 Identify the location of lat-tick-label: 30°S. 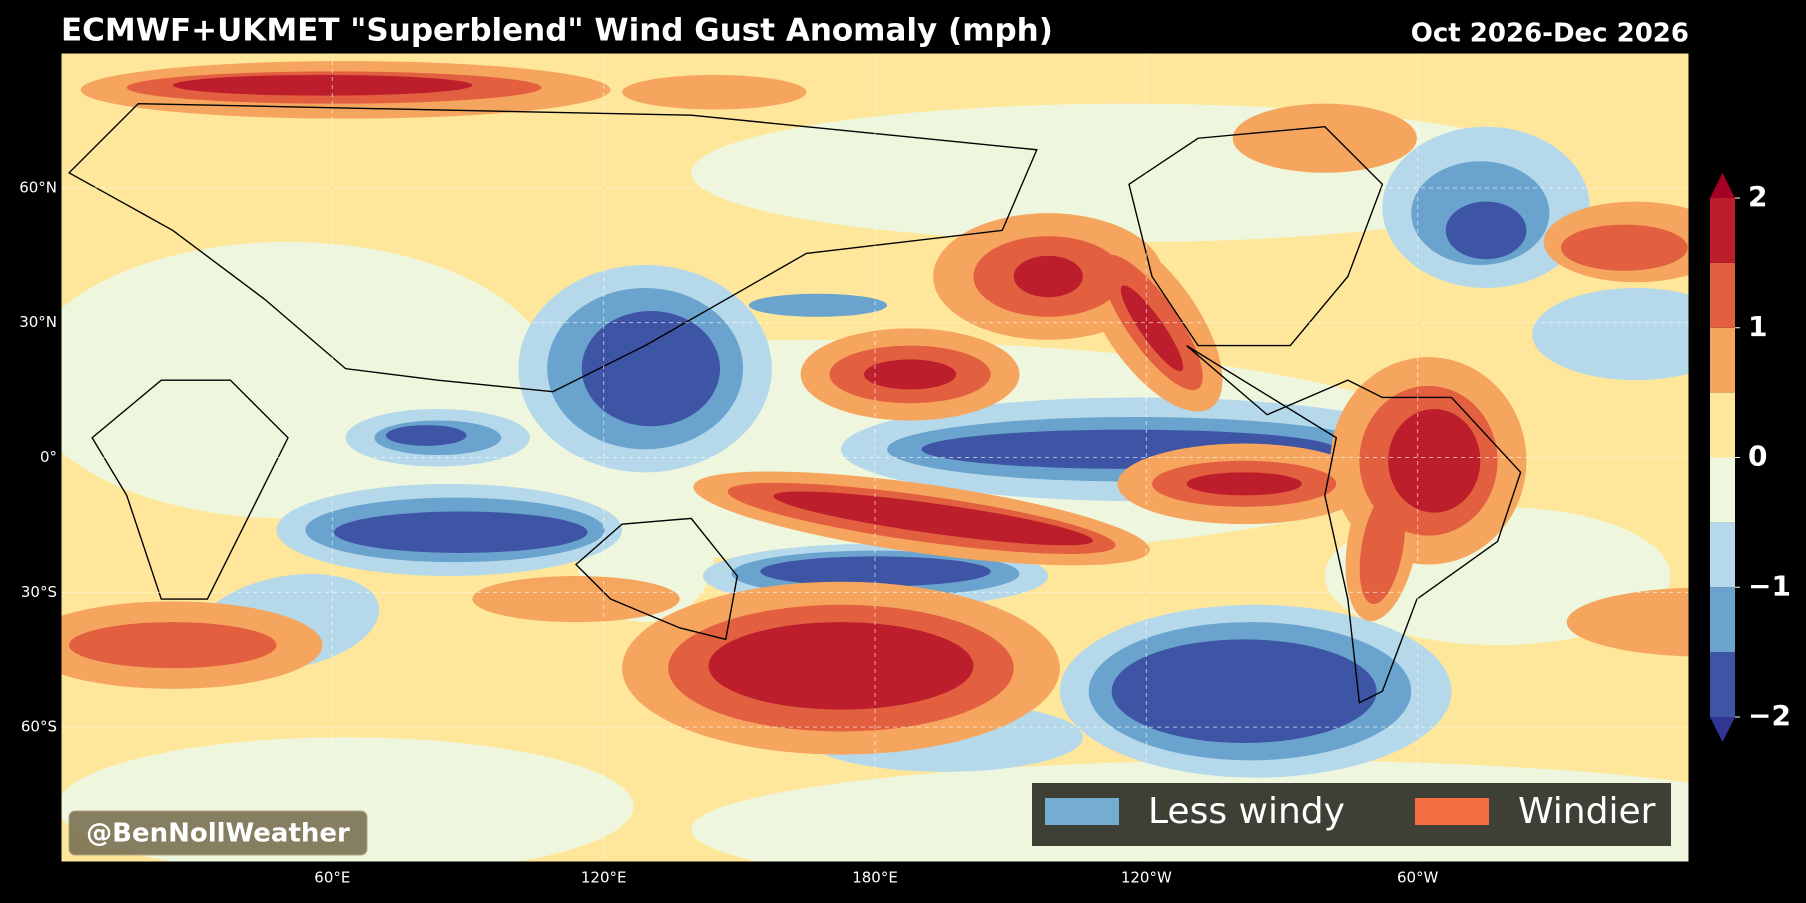
(39, 592).